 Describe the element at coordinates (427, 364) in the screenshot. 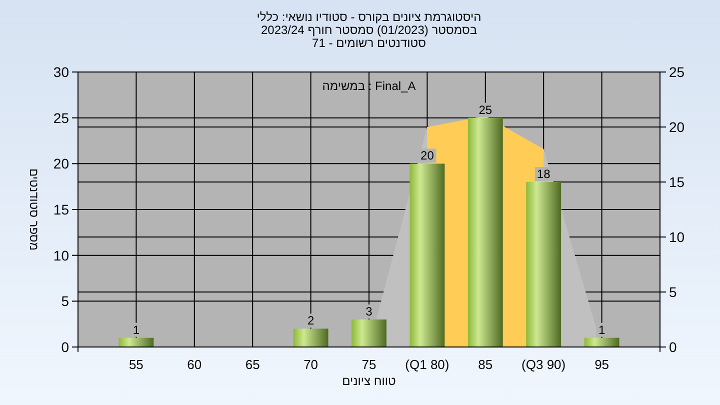

I see `x-tick-label: (Q1 80)` at that location.